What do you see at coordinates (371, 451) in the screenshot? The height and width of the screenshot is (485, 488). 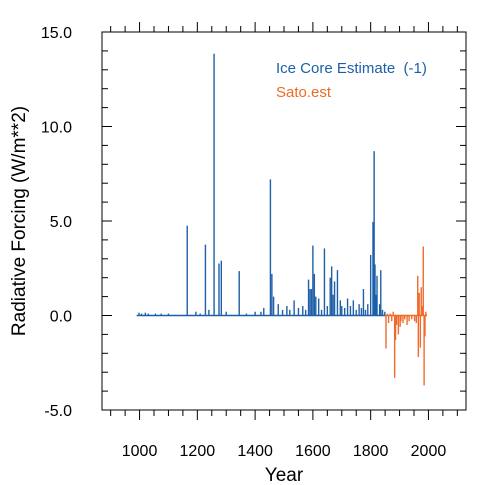 I see `x-tick-label: 1800` at bounding box center [371, 451].